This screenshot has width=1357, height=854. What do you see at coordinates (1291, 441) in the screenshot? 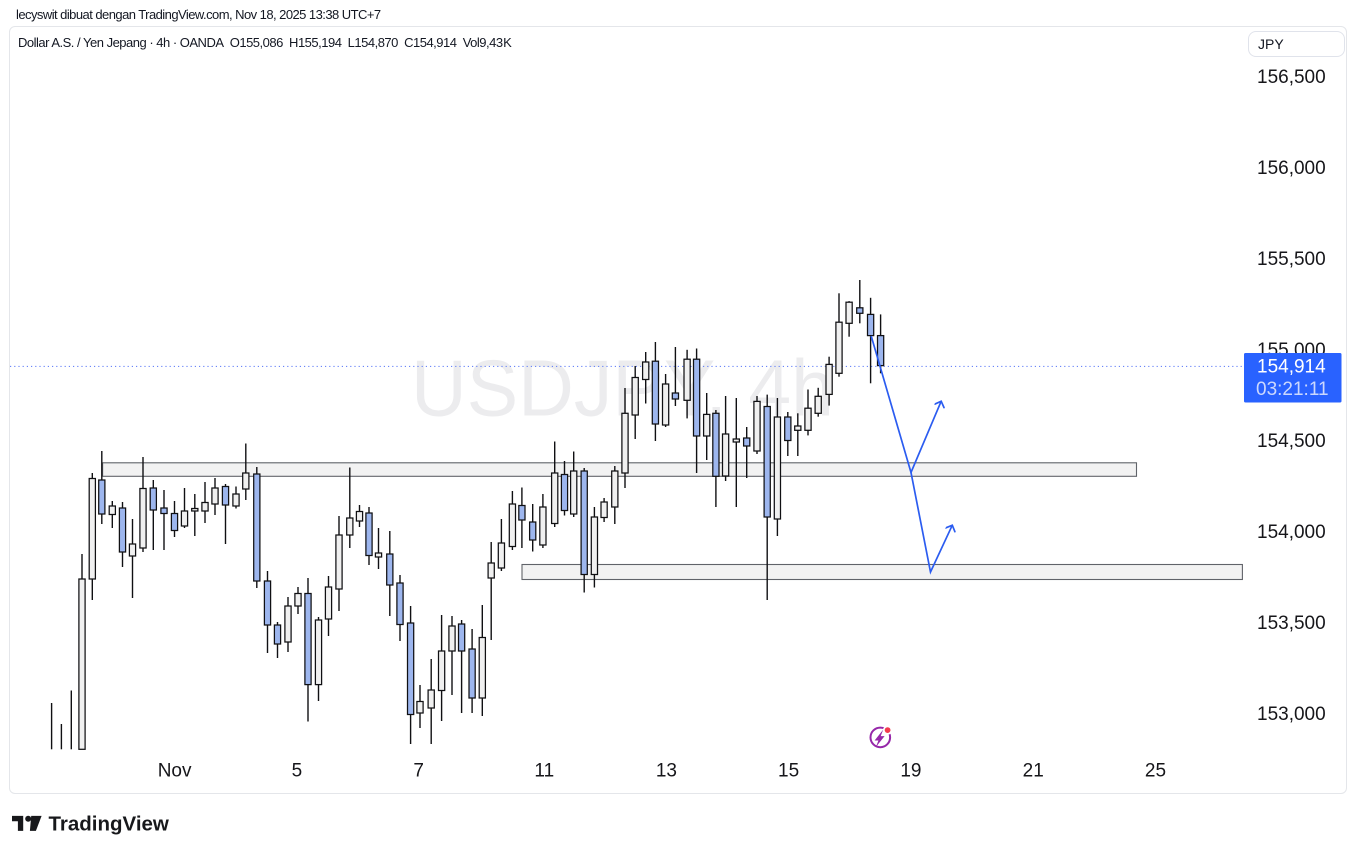
I see `svg-text: 154,500` at bounding box center [1291, 441].